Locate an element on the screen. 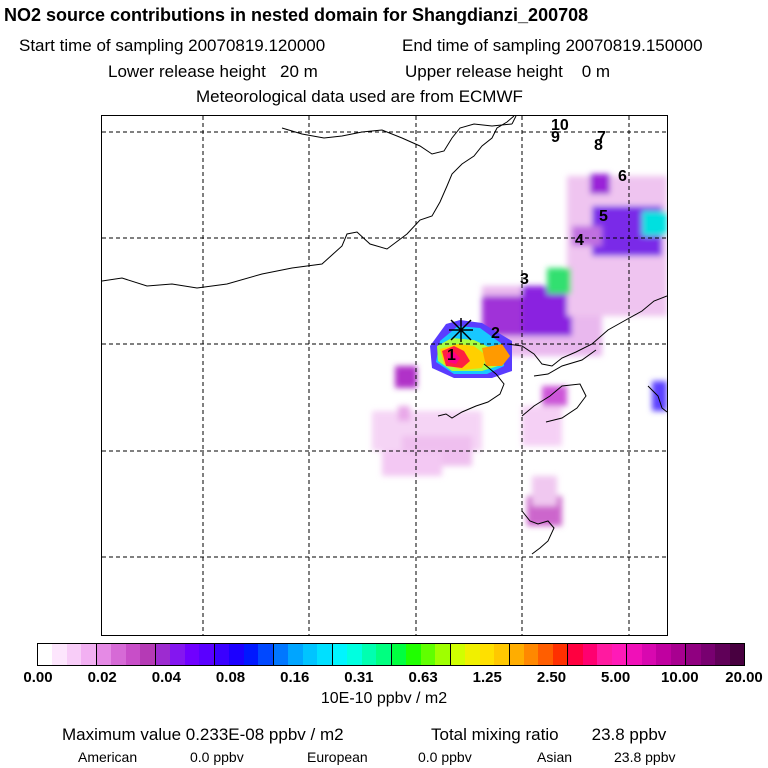 Image resolution: width=768 pixels, height=768 pixels. colorbar-label: 0.04 is located at coordinates (166, 677).